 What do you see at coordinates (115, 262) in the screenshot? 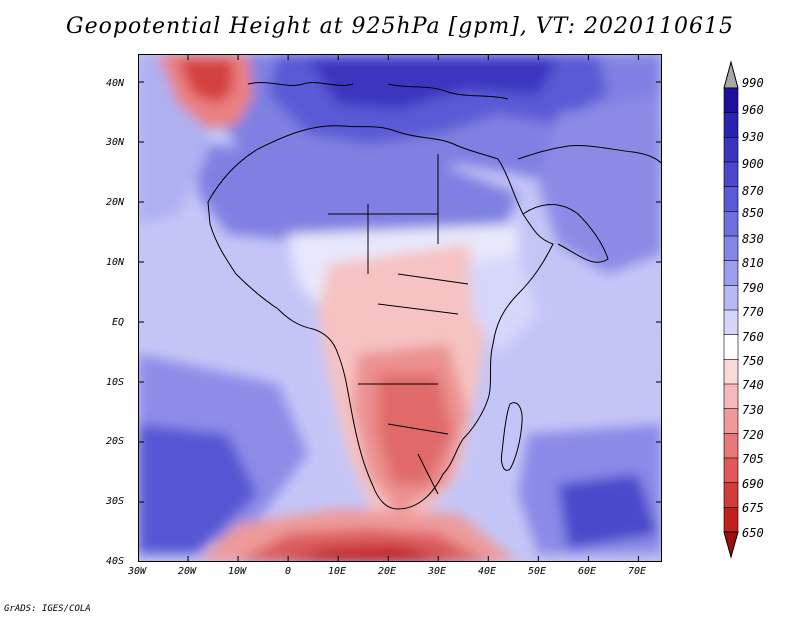
I see `lat-tick-label: 10N` at bounding box center [115, 262].